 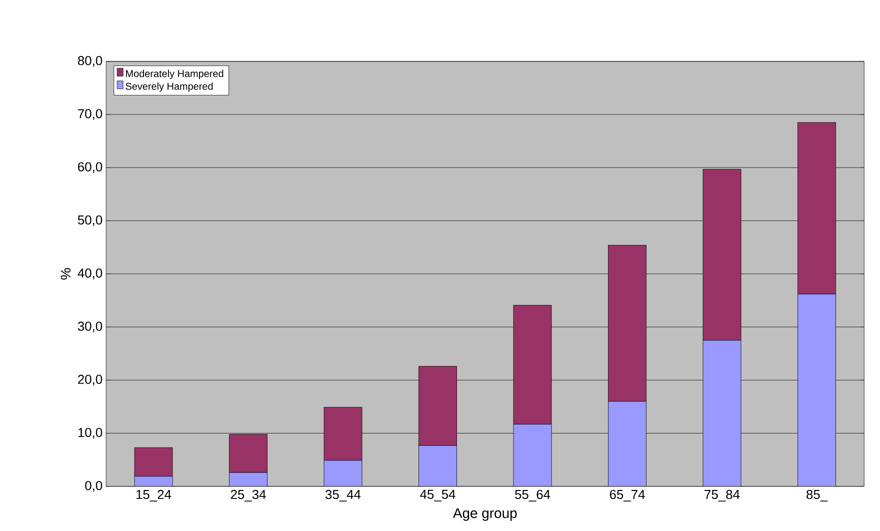 I want to click on x-tick-label: 55_64, so click(x=532, y=496).